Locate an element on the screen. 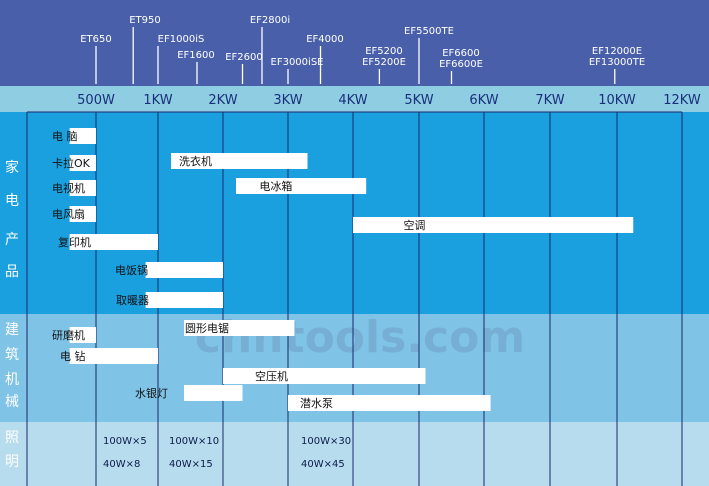  model-label-line: ET650 is located at coordinates (96, 39).